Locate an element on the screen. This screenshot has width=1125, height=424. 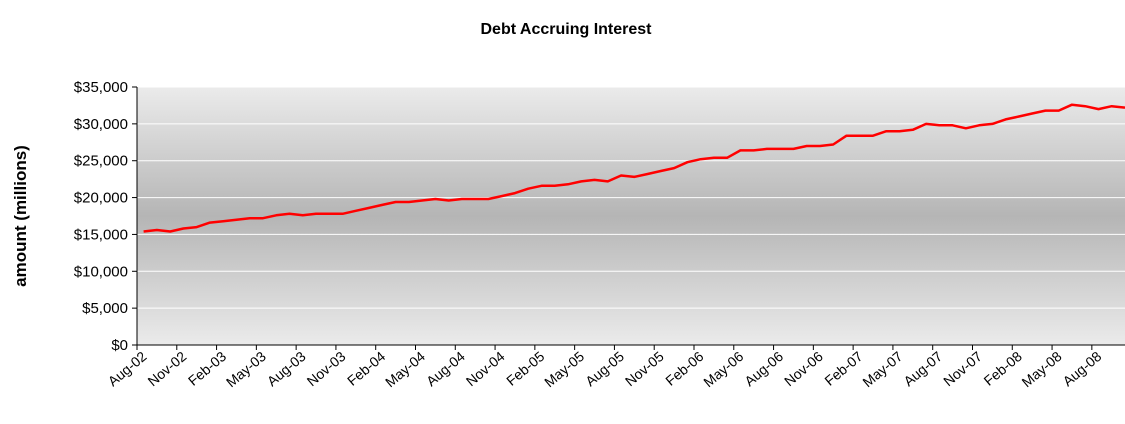
x-tick-label: Aug-02 is located at coordinates (127, 368).